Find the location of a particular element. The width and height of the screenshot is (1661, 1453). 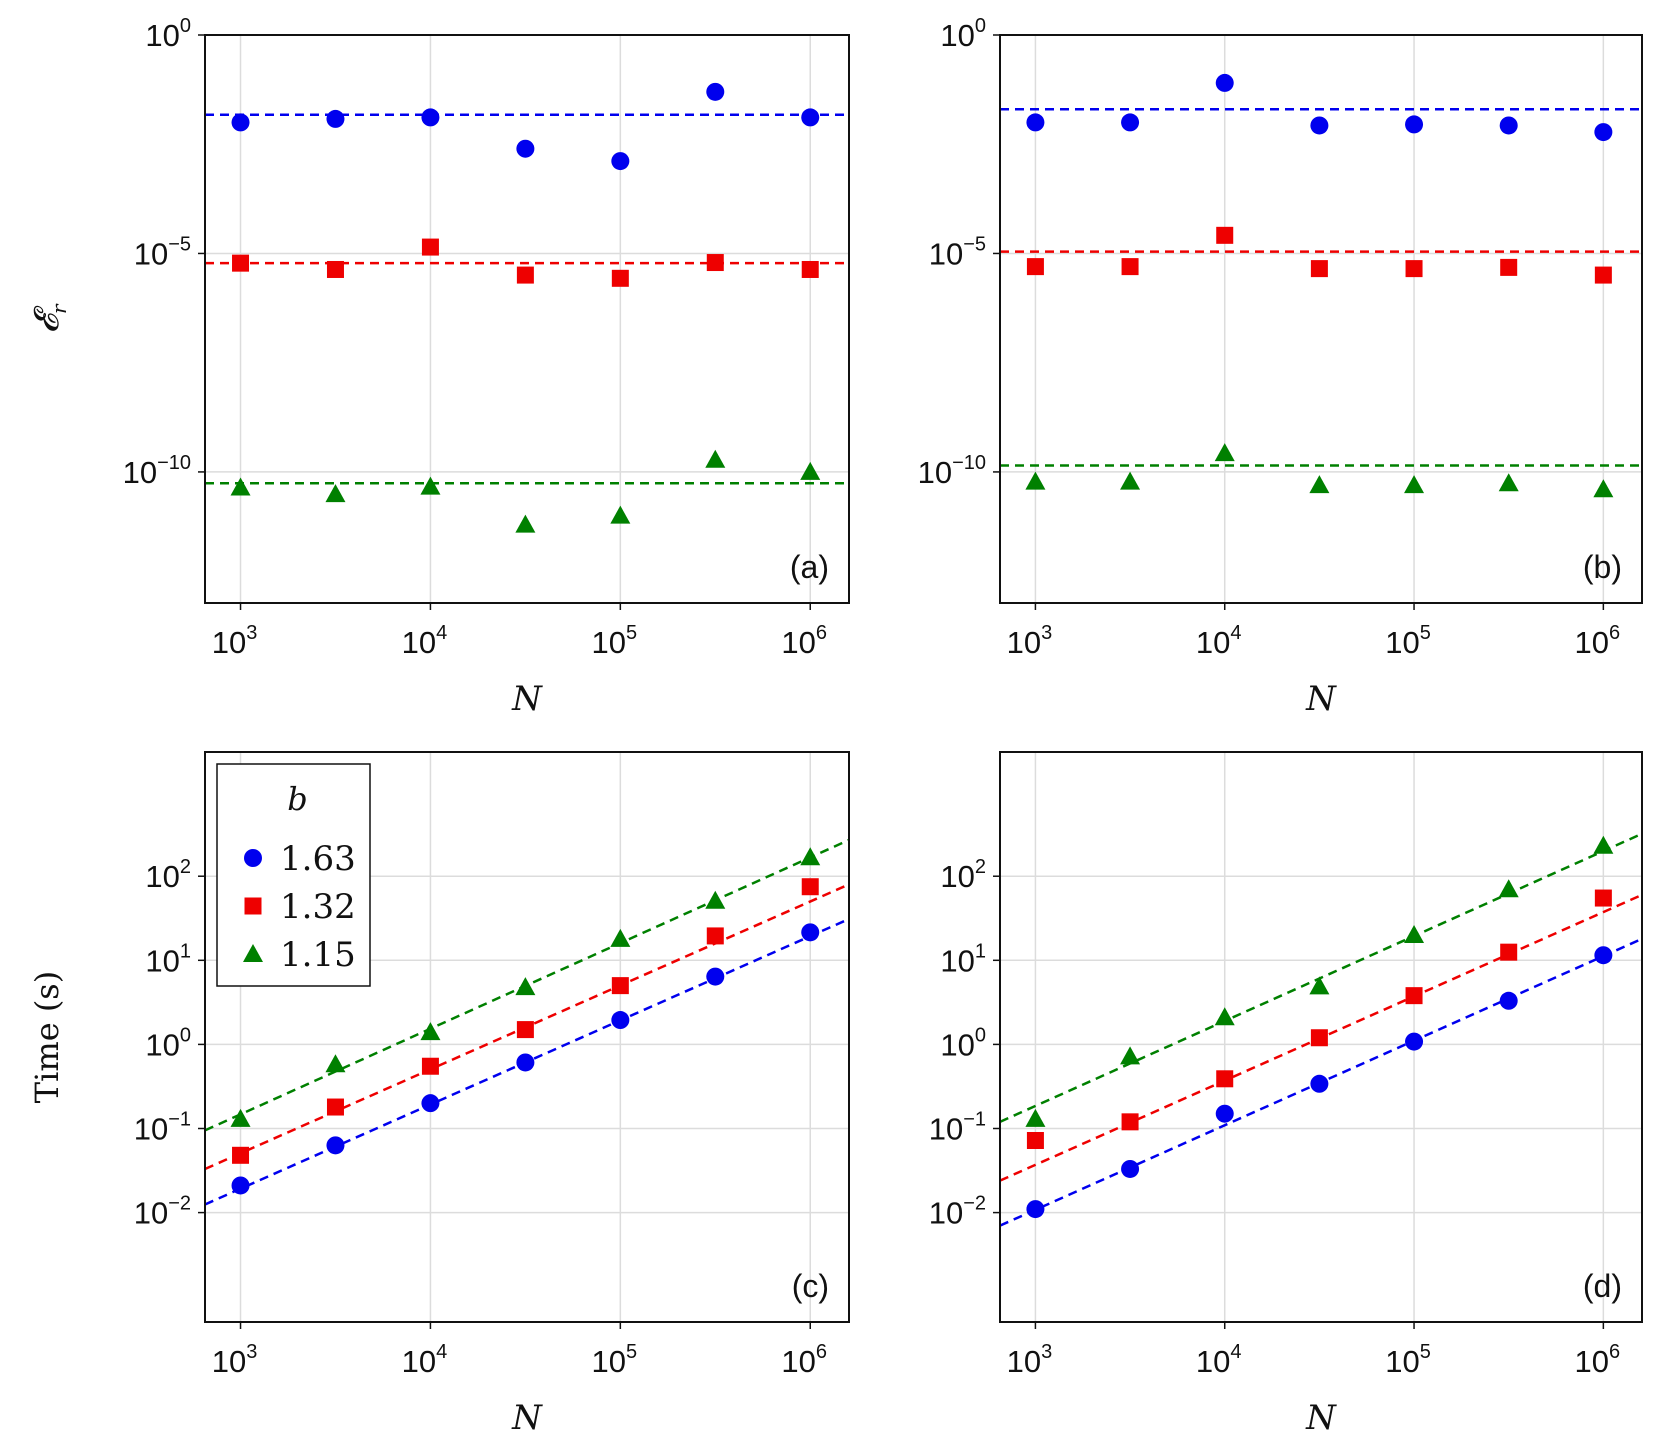

x-tick-label: 10⁶ is located at coordinates (1598, 1360).